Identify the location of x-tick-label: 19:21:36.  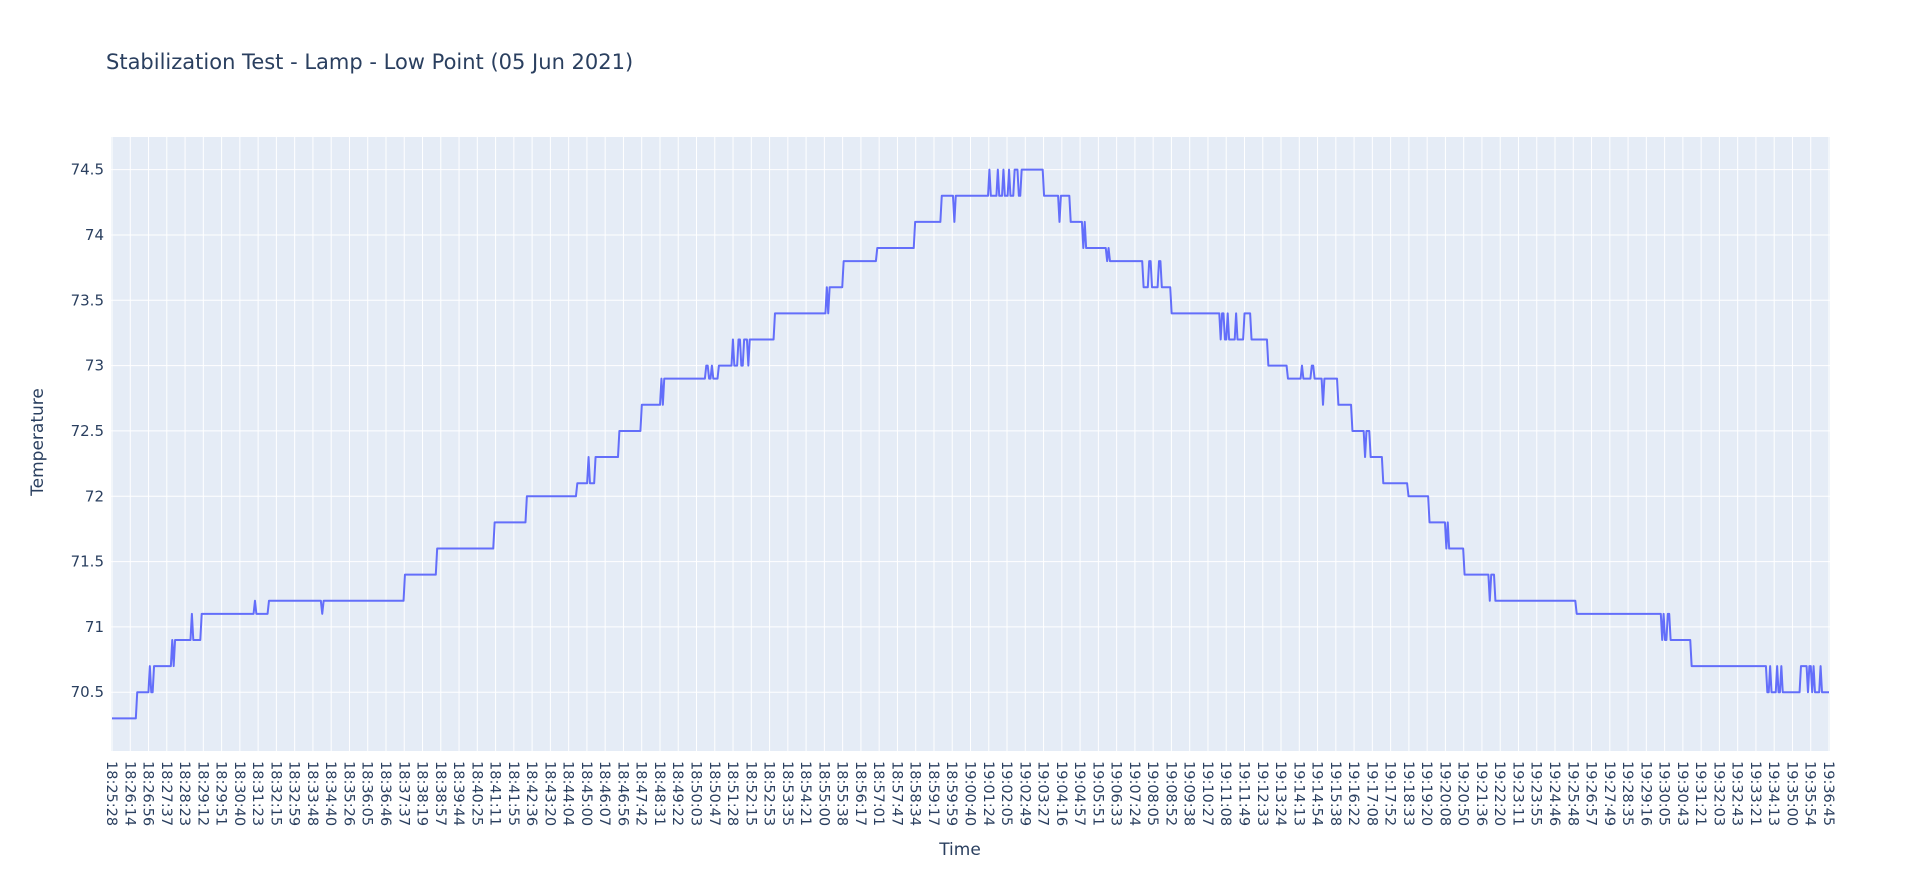
(1481, 793).